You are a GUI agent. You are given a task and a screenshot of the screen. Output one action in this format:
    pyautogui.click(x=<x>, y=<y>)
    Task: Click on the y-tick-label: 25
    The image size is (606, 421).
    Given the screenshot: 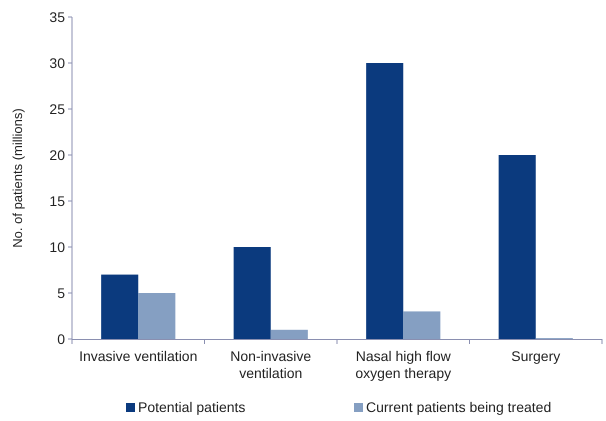 What is the action you would take?
    pyautogui.click(x=57, y=108)
    